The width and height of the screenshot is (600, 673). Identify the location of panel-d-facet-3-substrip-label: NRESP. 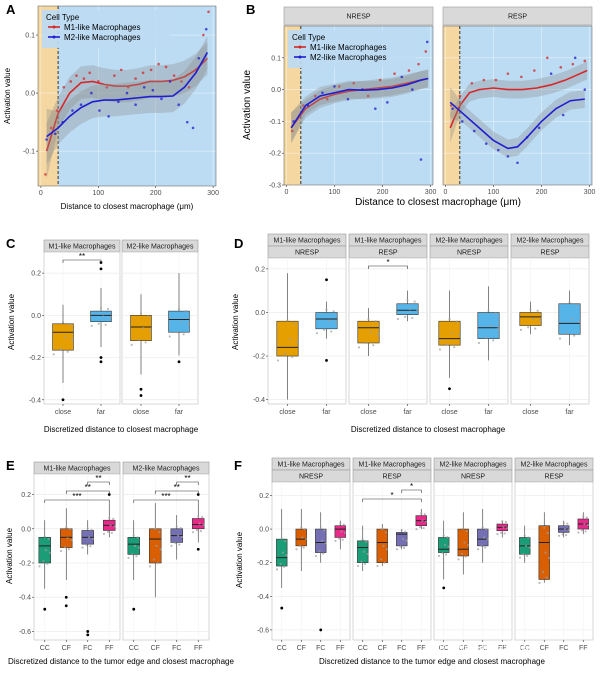
(469, 253).